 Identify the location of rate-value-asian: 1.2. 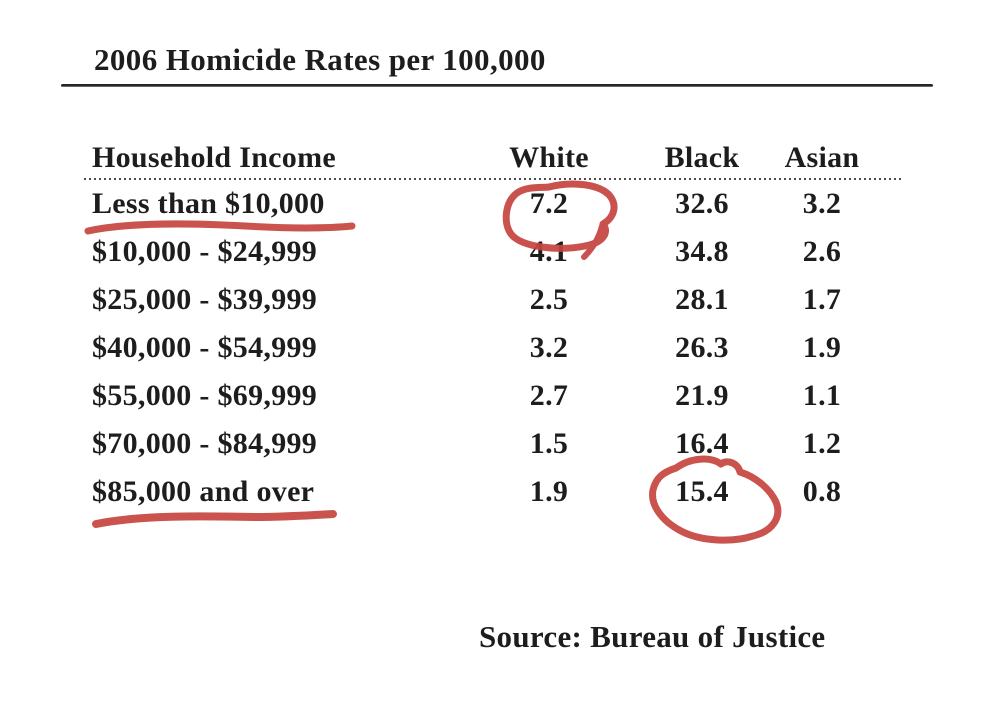
(822, 443).